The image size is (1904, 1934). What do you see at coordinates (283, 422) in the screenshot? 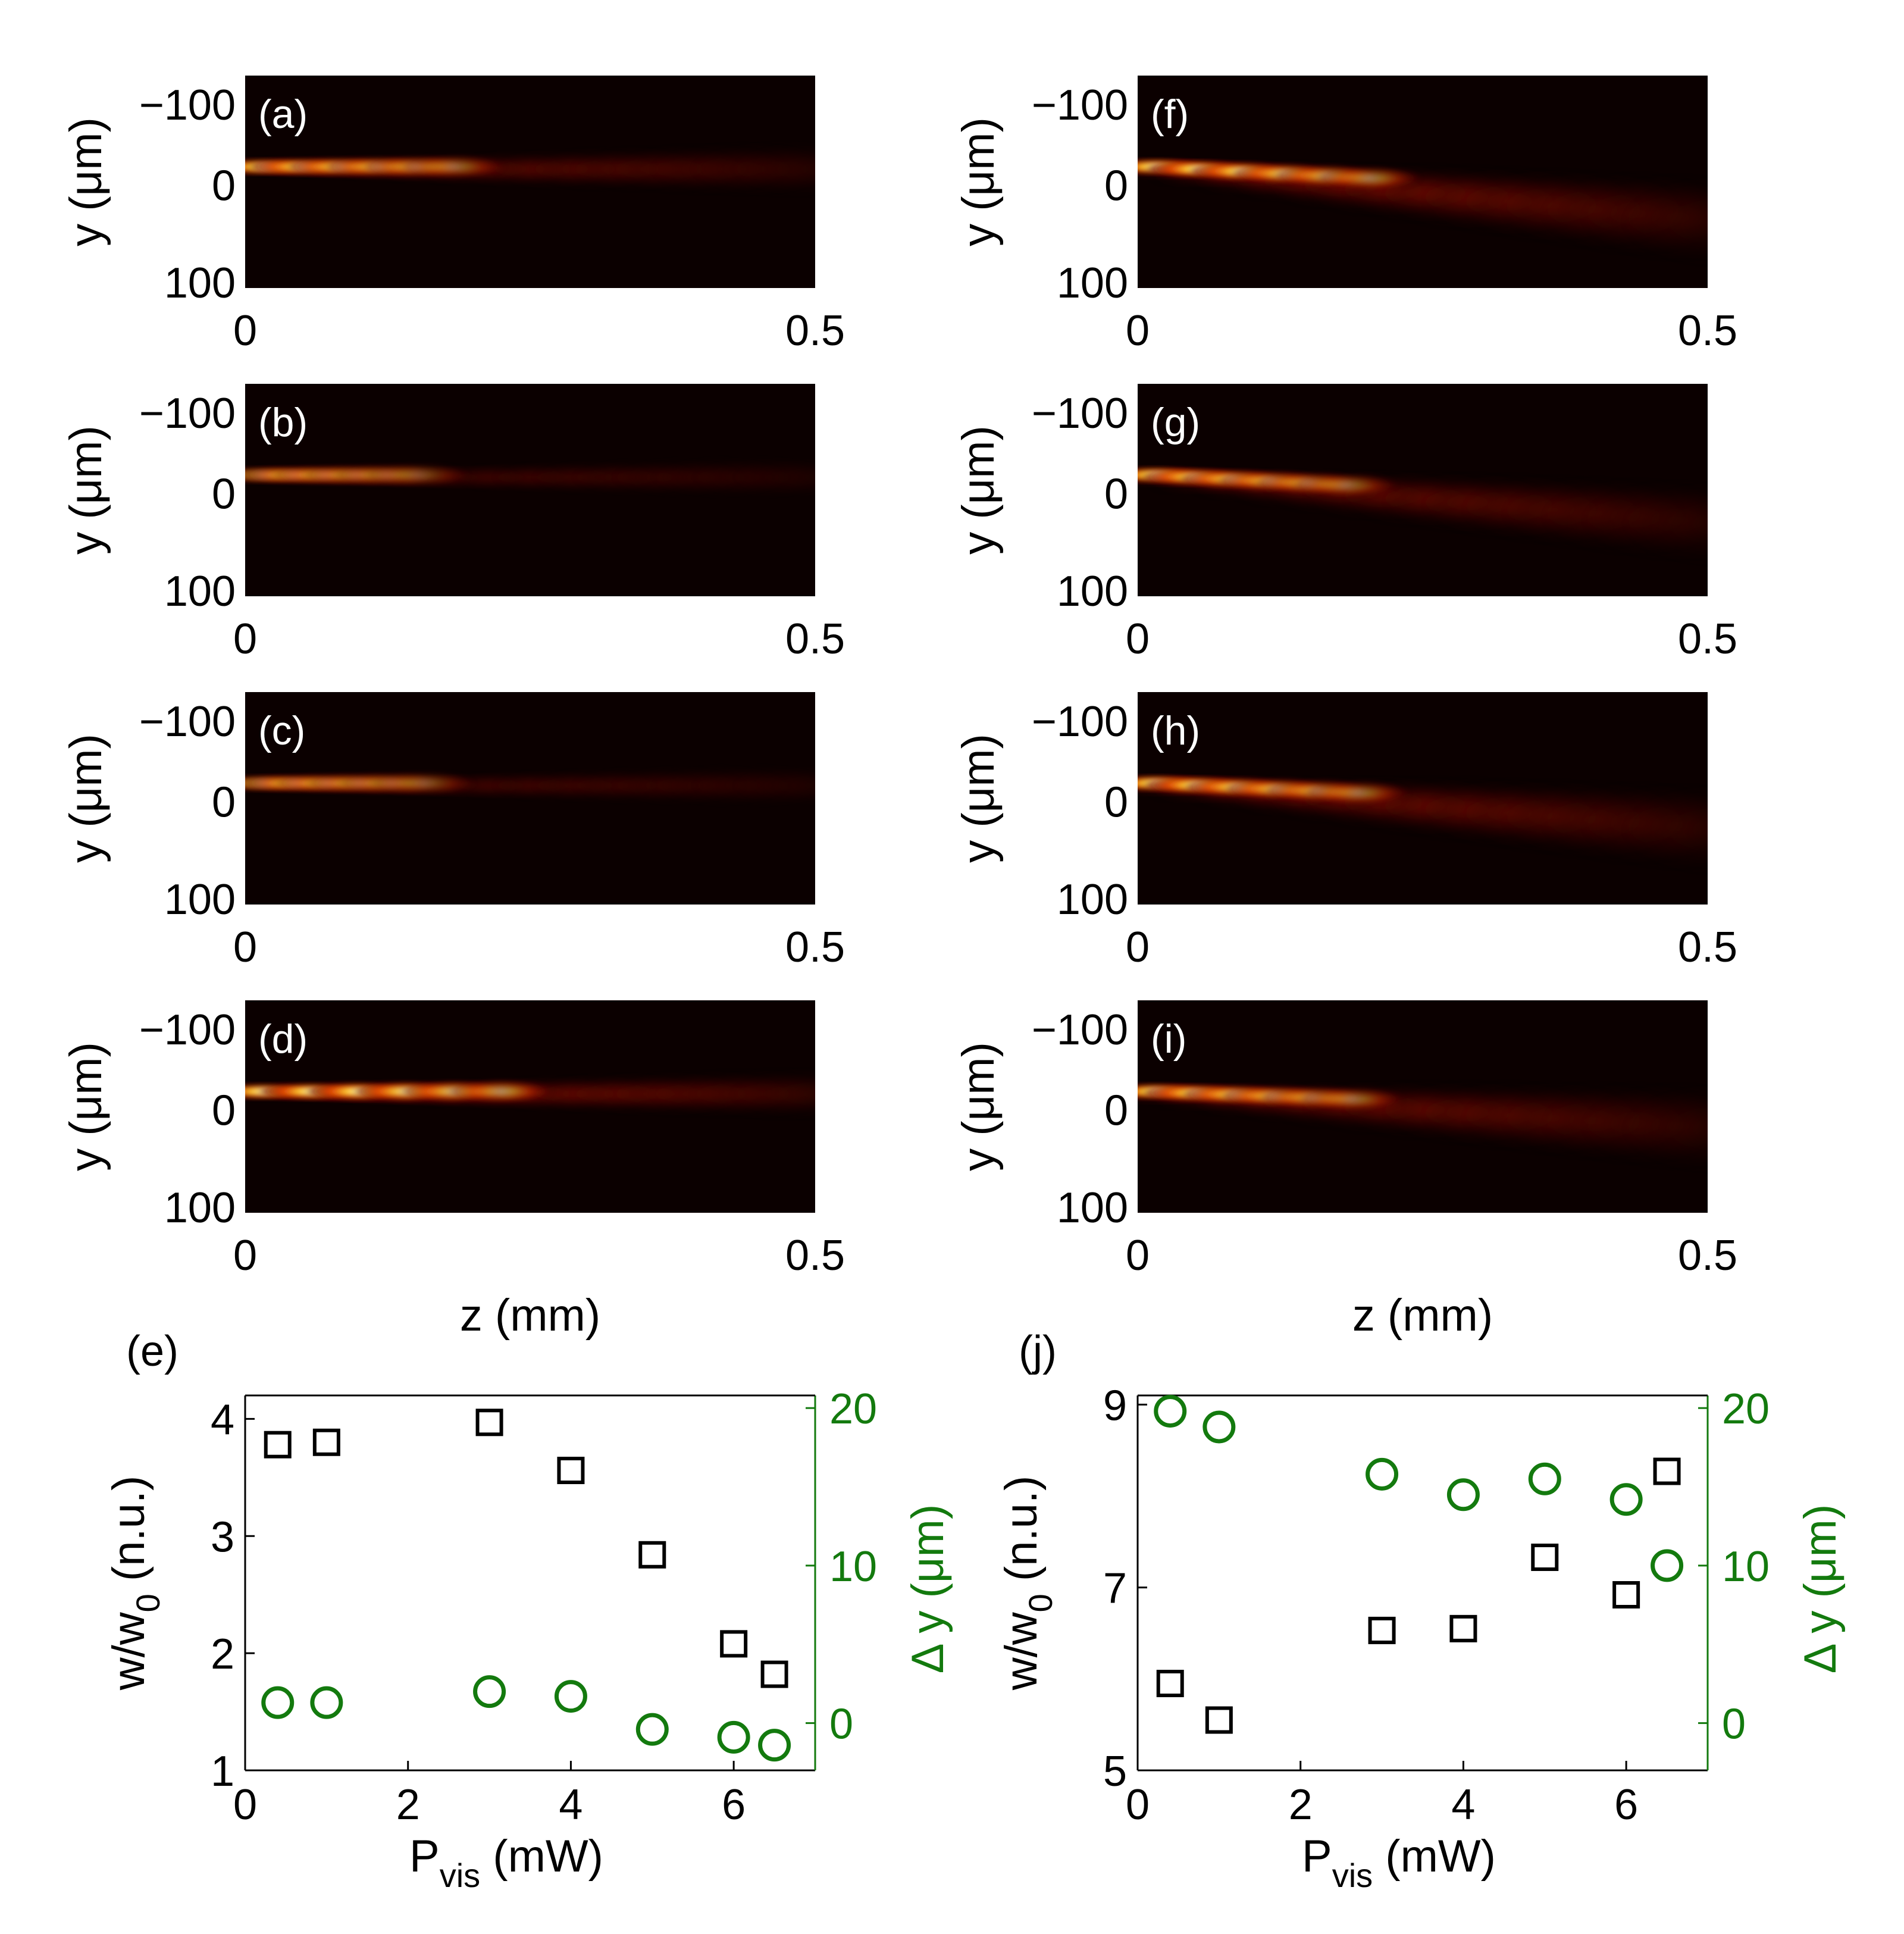
I see `panel-label: (b)` at bounding box center [283, 422].